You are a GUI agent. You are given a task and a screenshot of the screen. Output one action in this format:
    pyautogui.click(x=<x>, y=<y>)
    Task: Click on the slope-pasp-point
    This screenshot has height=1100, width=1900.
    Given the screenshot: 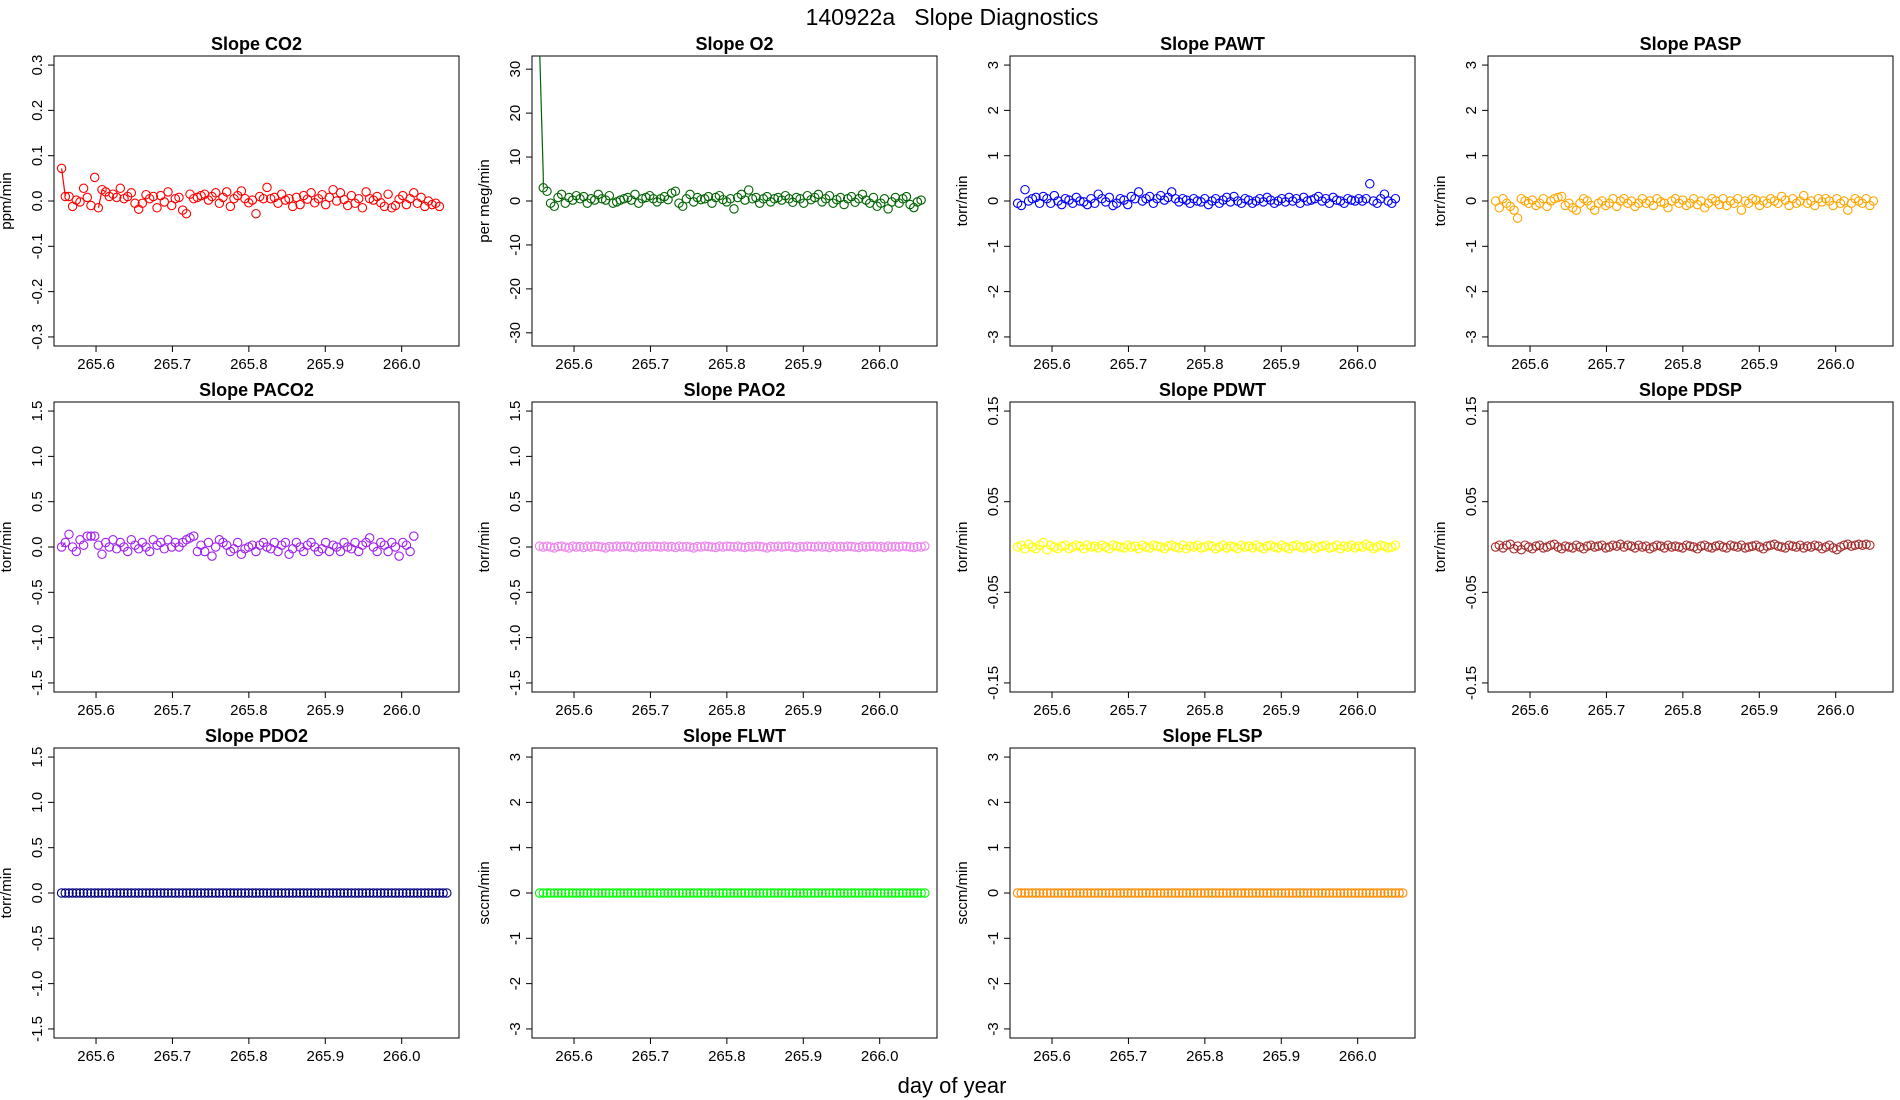 What is the action you would take?
    pyautogui.click(x=1514, y=210)
    